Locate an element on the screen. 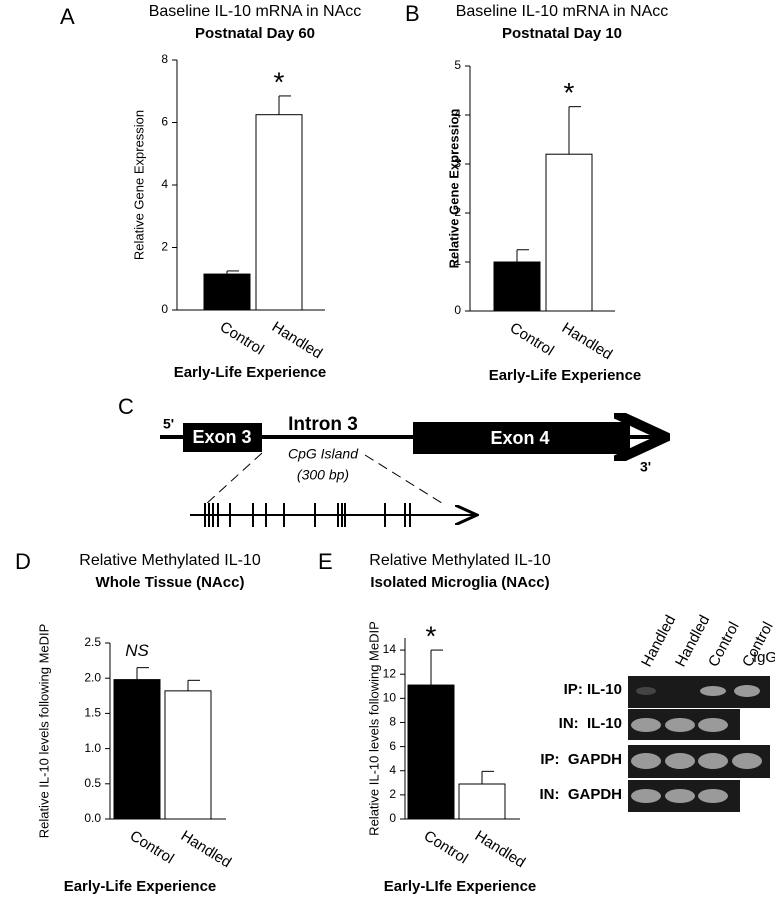 The height and width of the screenshot is (899, 775). x-axis-label: Early-LIfe Experience is located at coordinates (460, 886).